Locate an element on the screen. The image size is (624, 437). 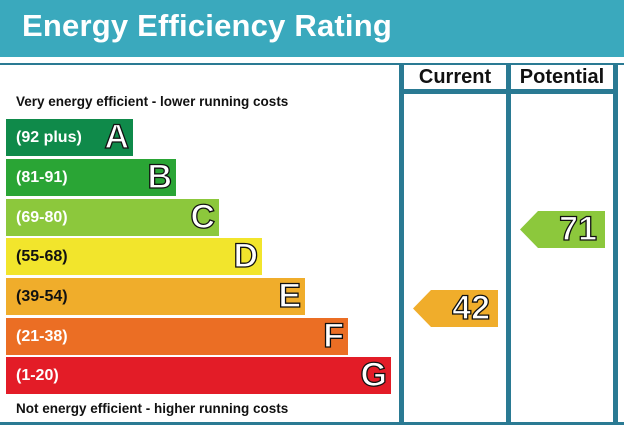
band-e: (39-54) E is located at coordinates (155, 296).